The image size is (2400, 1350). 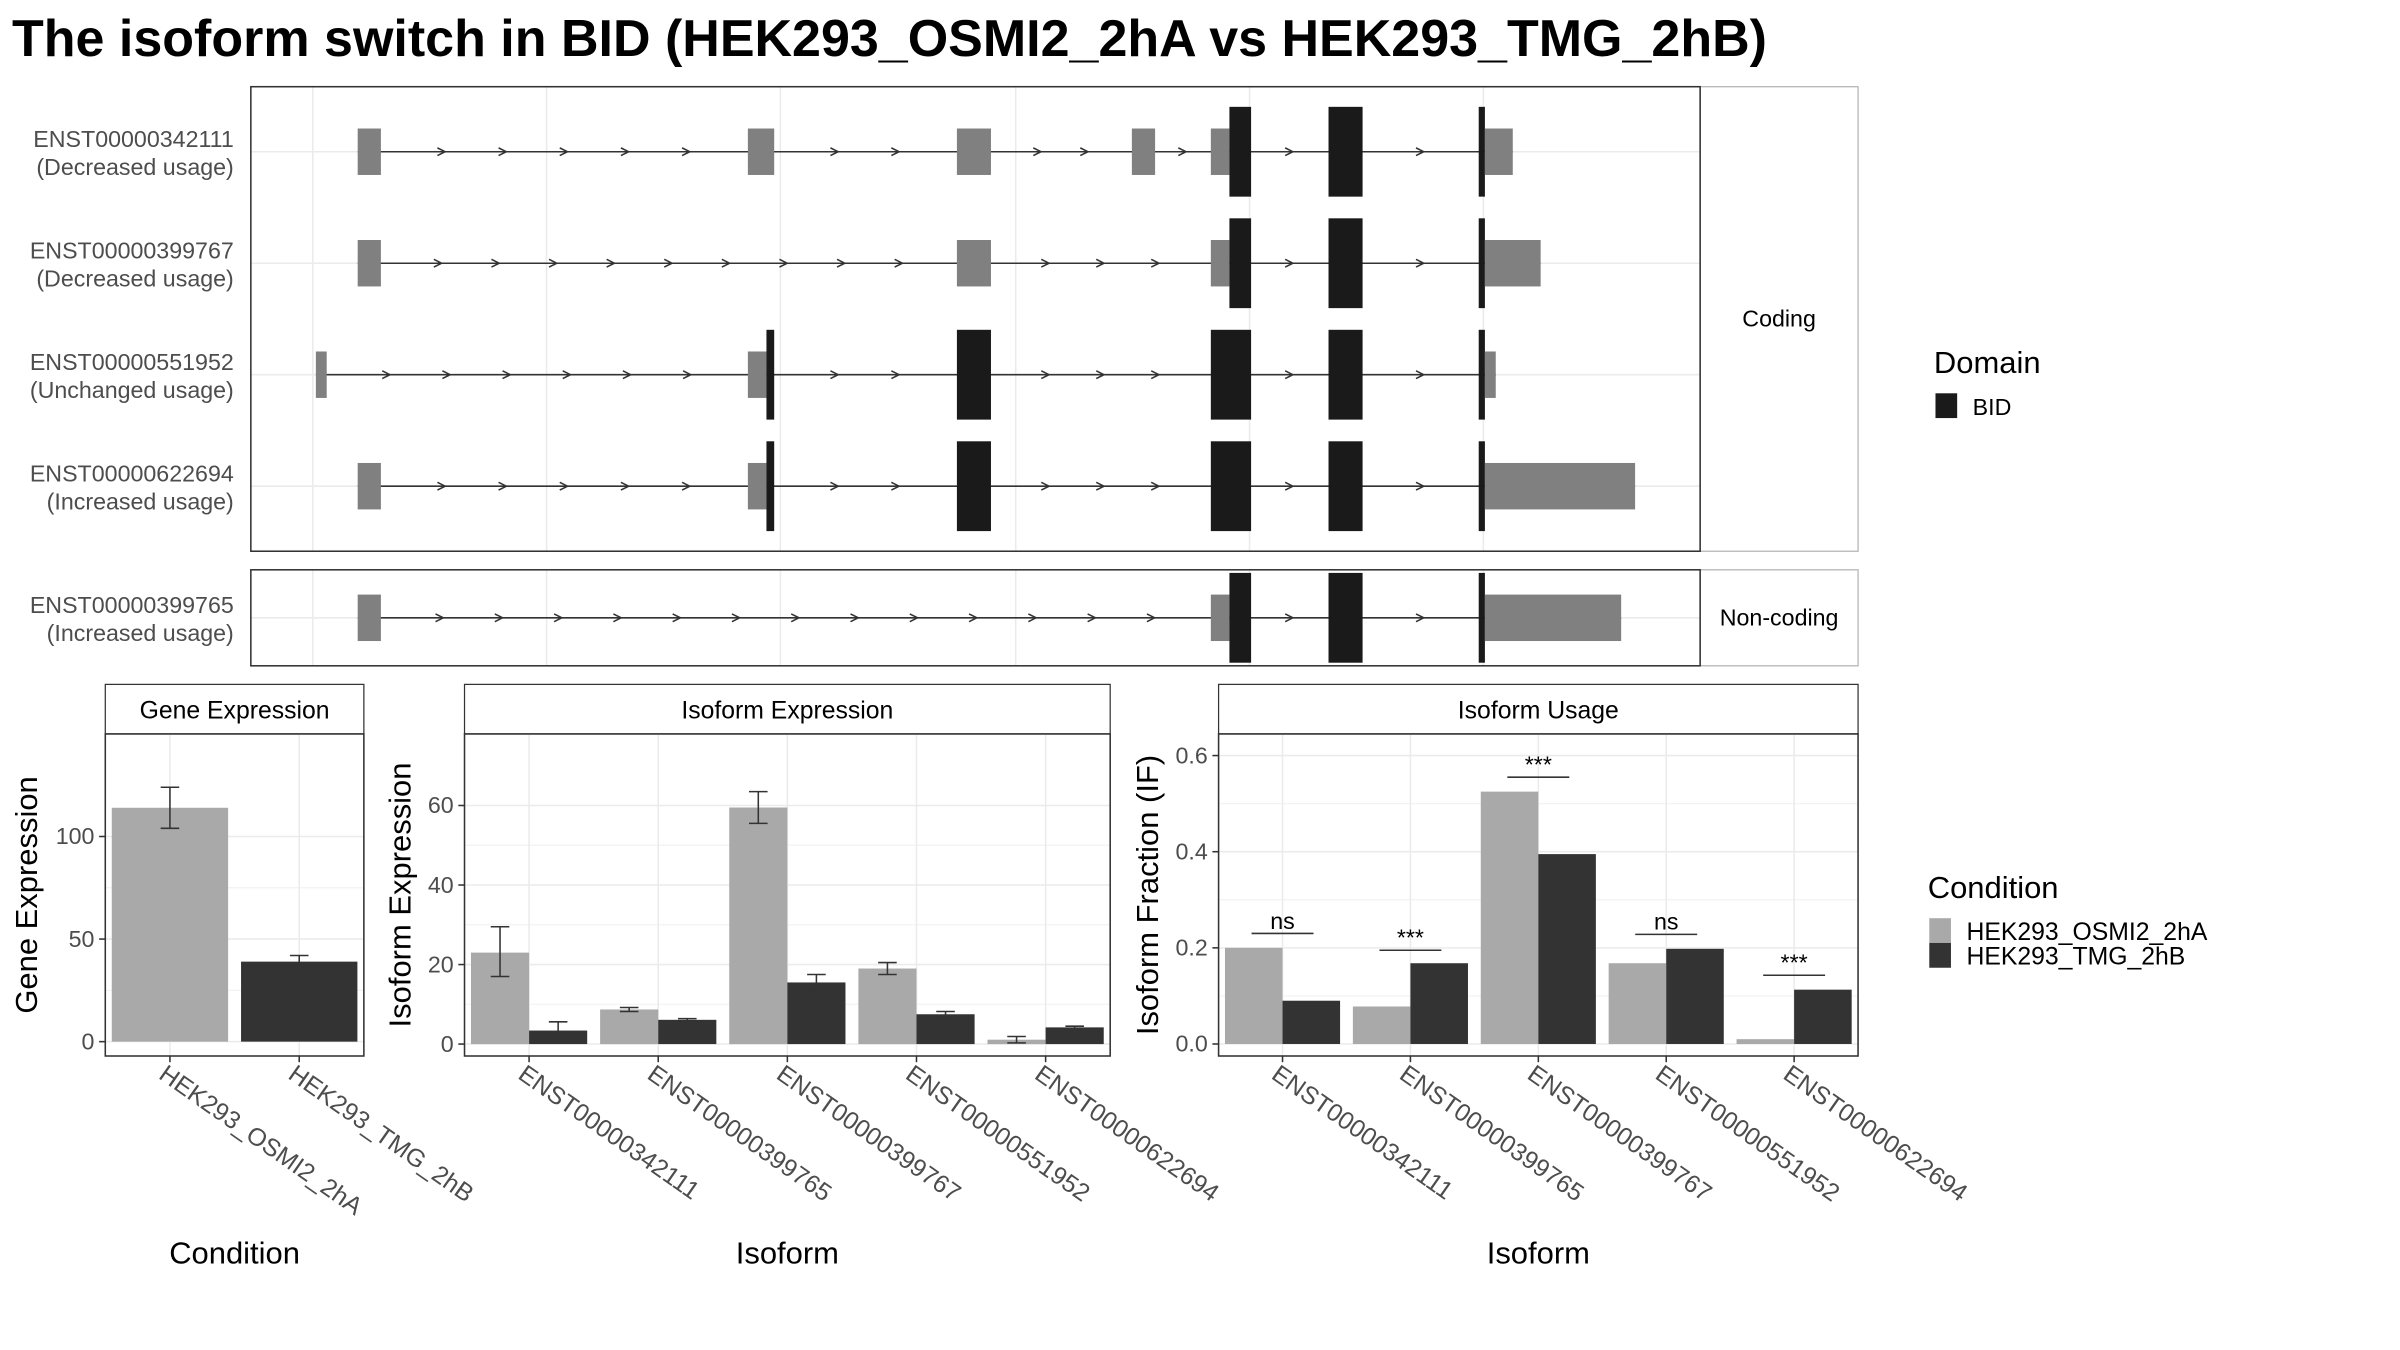 I want to click on y-tick-label: 50, so click(x=82, y=939).